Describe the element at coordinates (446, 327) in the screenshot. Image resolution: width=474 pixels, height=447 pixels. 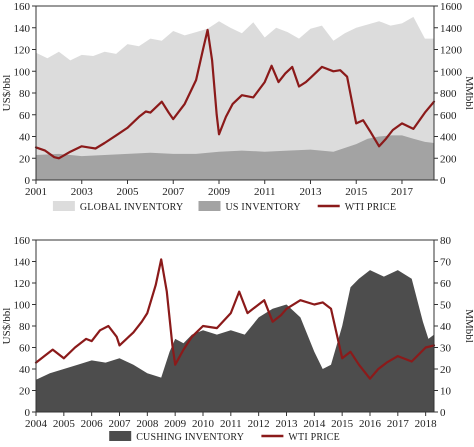
I see `bottom-y-right-tick-label: 40` at that location.